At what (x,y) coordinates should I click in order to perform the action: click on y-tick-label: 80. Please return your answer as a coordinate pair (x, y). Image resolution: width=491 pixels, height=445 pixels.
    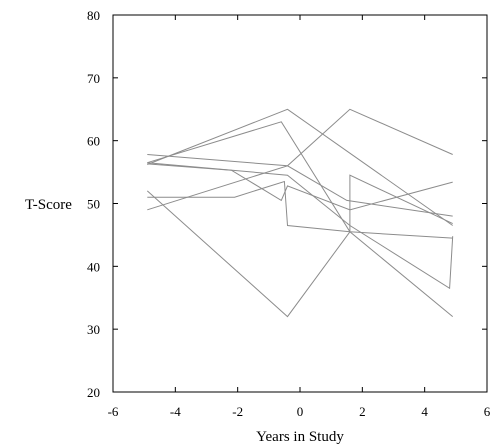
    Looking at the image, I should click on (93, 15).